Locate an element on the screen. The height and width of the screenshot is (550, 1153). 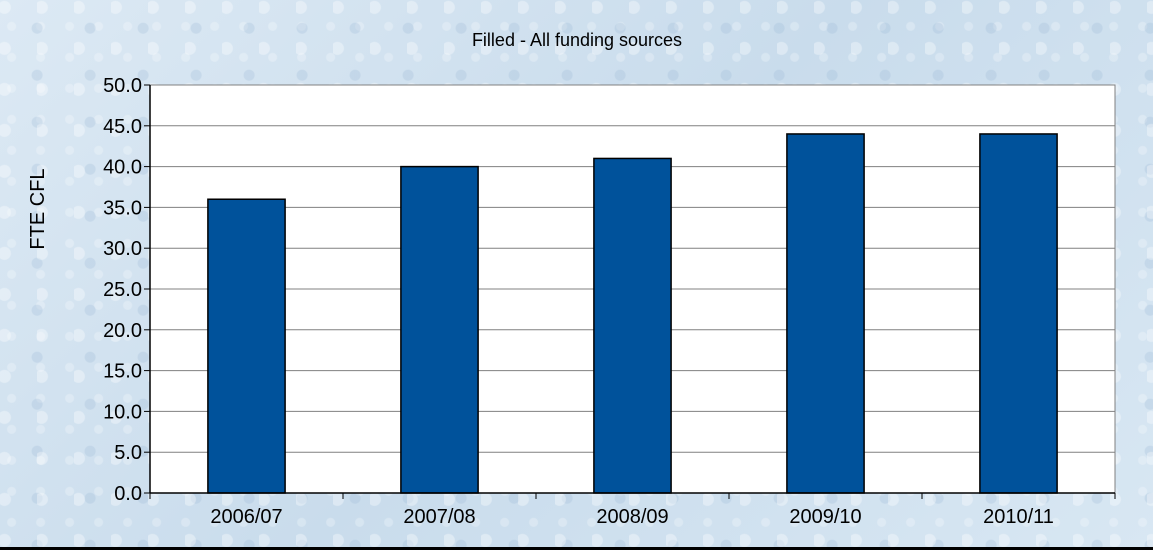
y-tick-label: 50.0 is located at coordinates (122, 86).